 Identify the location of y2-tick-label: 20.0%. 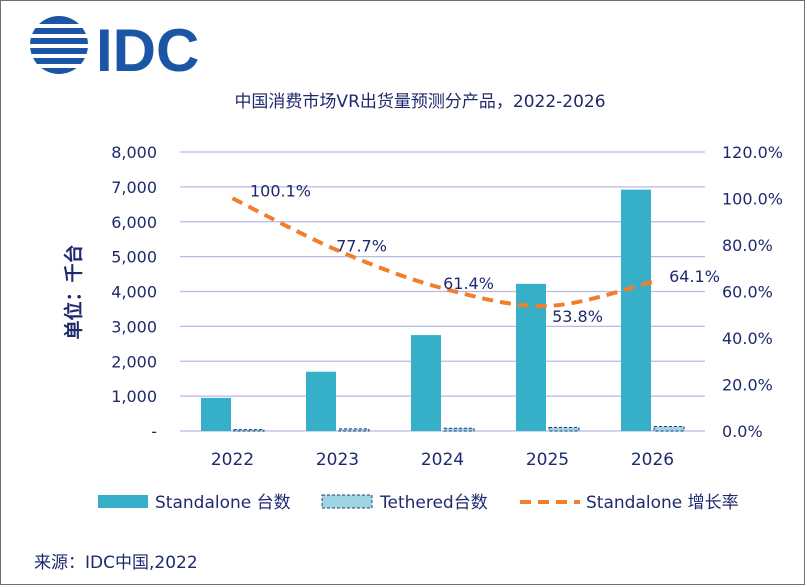
(747, 385).